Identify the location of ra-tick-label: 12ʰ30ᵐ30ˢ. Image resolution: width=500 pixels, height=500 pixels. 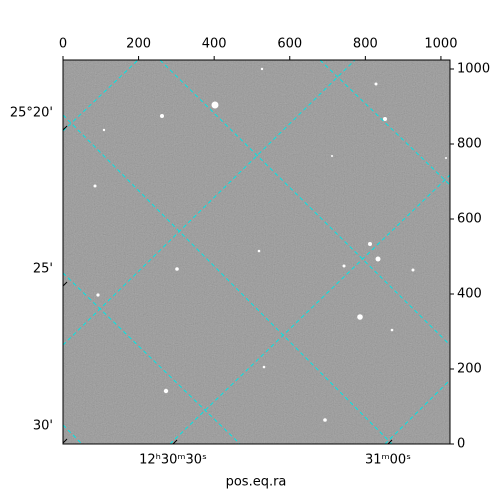
(173, 460).